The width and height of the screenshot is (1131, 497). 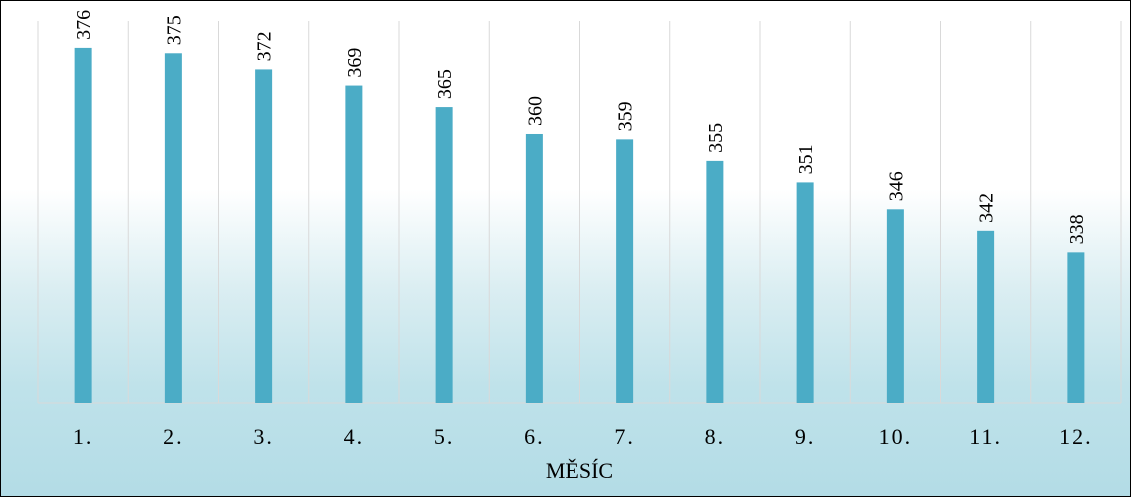 I want to click on x-tick-label-12: 12., so click(x=1076, y=436).